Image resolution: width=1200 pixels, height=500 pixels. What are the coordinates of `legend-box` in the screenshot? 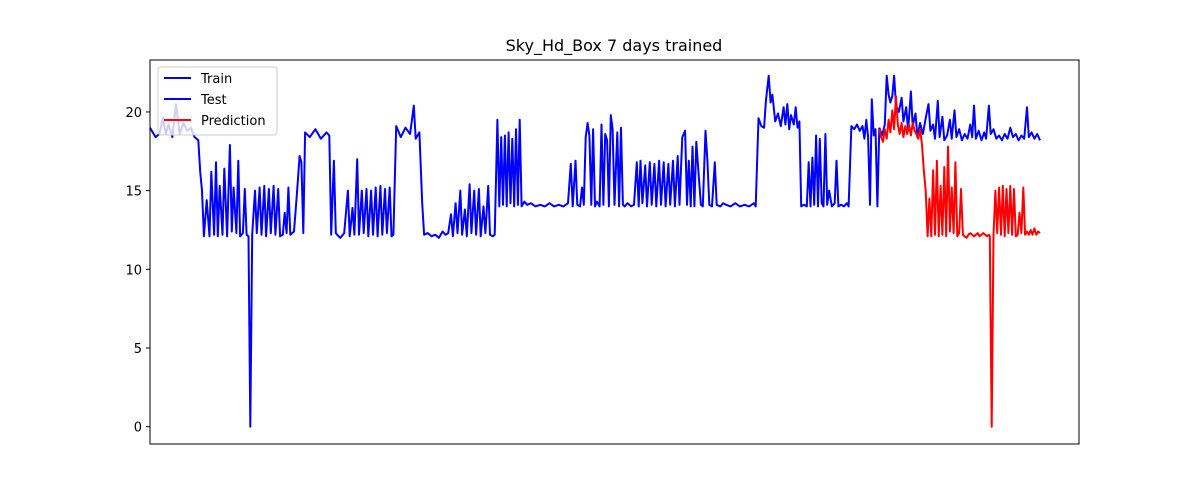 It's located at (217, 101).